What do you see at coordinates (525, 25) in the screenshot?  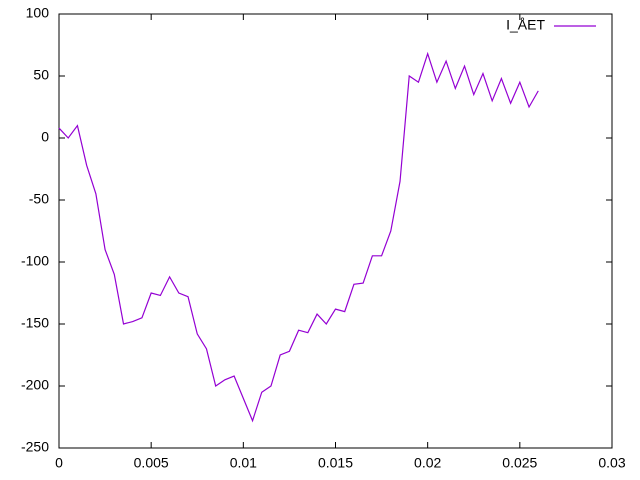 I see `legend-label: I_ÅET` at bounding box center [525, 25].